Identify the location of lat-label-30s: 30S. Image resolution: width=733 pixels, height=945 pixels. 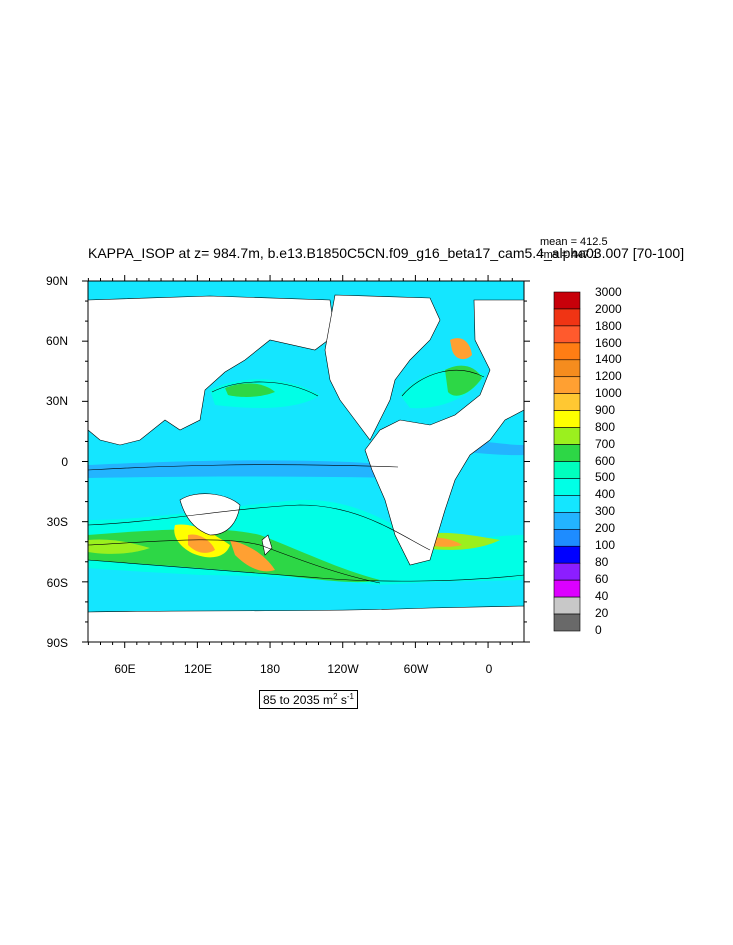
(57, 522).